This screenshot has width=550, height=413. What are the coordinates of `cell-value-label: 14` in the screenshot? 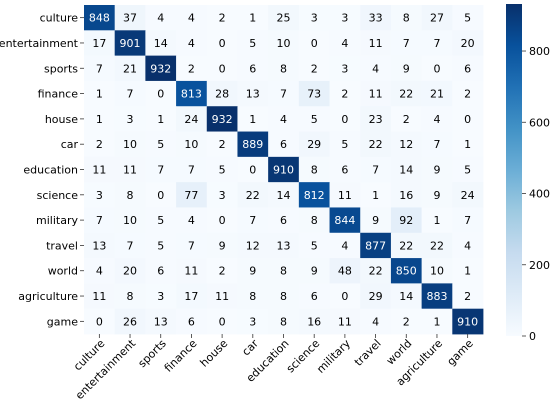 It's located at (406, 296).